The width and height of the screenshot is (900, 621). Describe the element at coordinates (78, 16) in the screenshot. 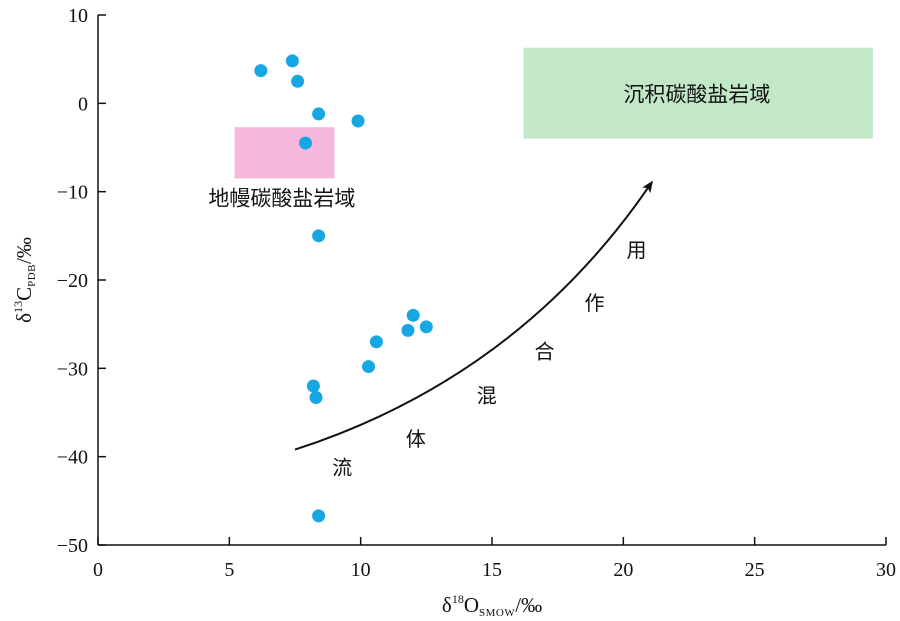

I see `y-tick-label: 10` at that location.